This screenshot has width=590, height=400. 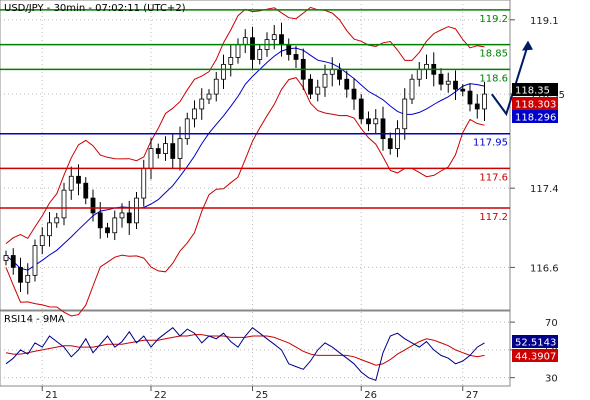 I want to click on price-badge-label: 118.303, so click(x=535, y=105).